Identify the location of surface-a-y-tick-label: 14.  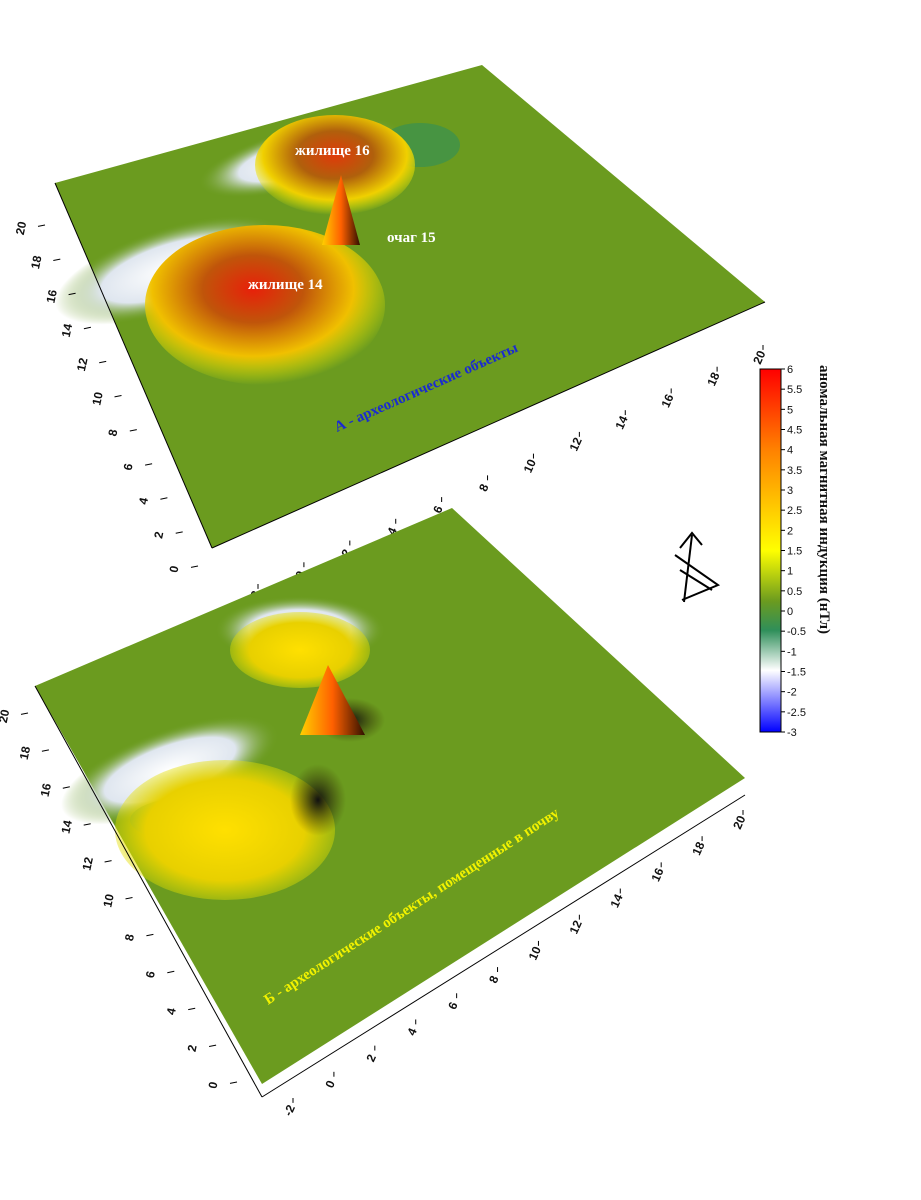
(67, 330).